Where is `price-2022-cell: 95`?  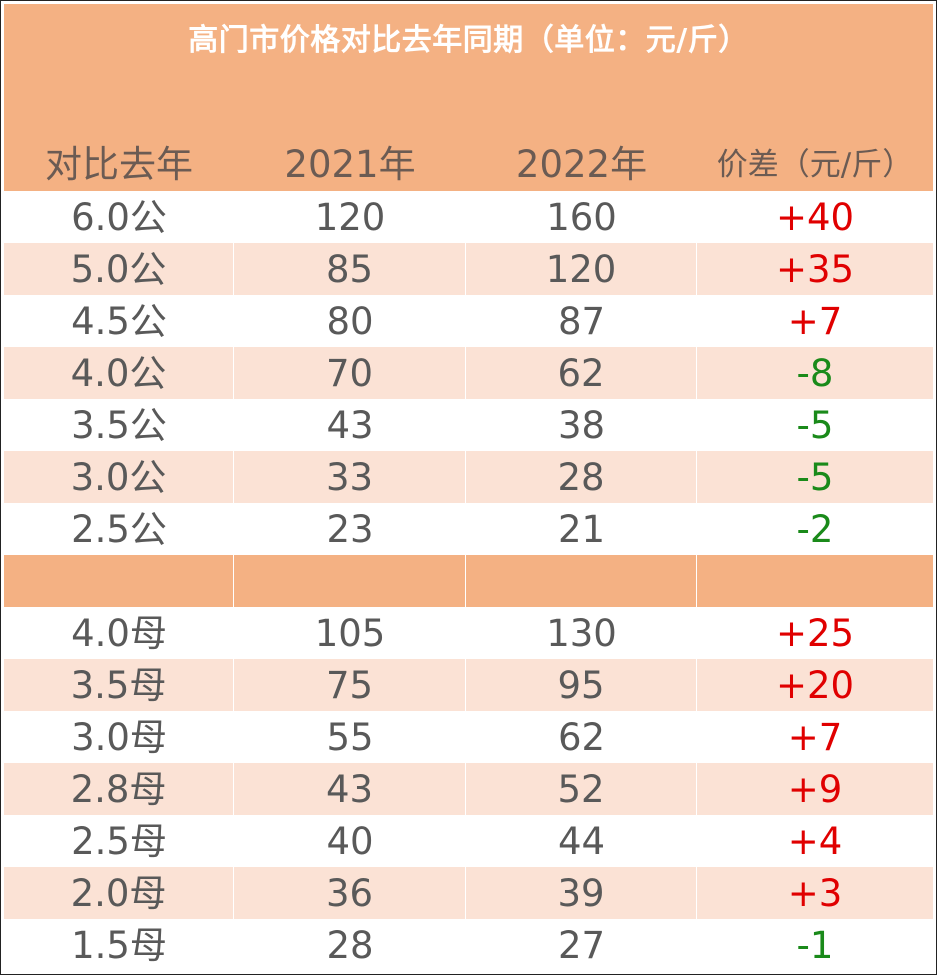 price-2022-cell: 95 is located at coordinates (581, 685).